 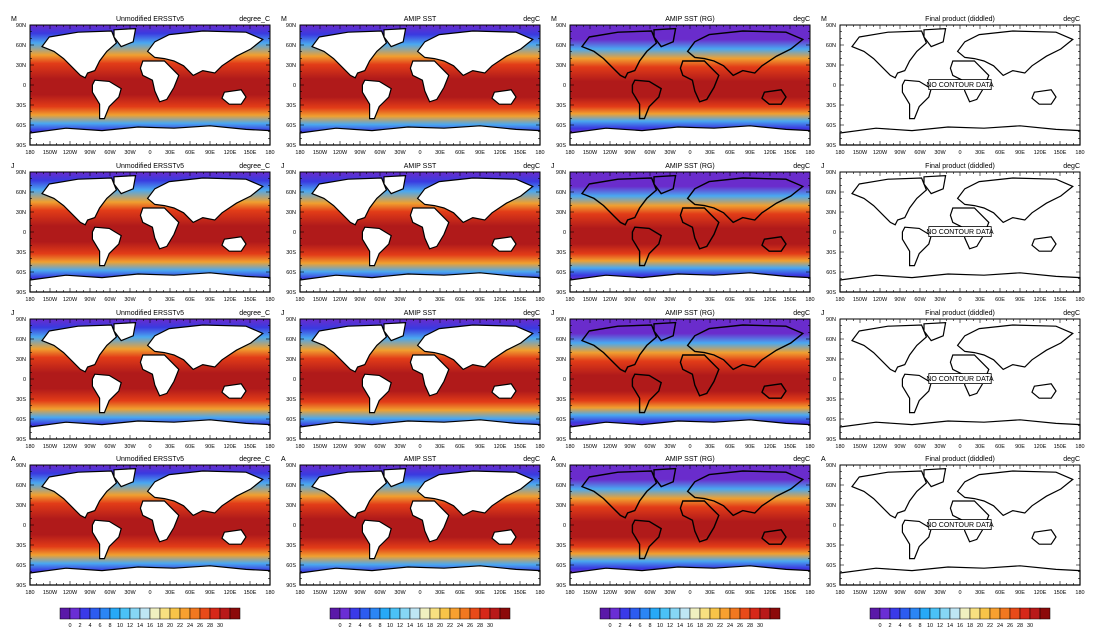 I want to click on coastline-namerica, so click(x=619, y=54).